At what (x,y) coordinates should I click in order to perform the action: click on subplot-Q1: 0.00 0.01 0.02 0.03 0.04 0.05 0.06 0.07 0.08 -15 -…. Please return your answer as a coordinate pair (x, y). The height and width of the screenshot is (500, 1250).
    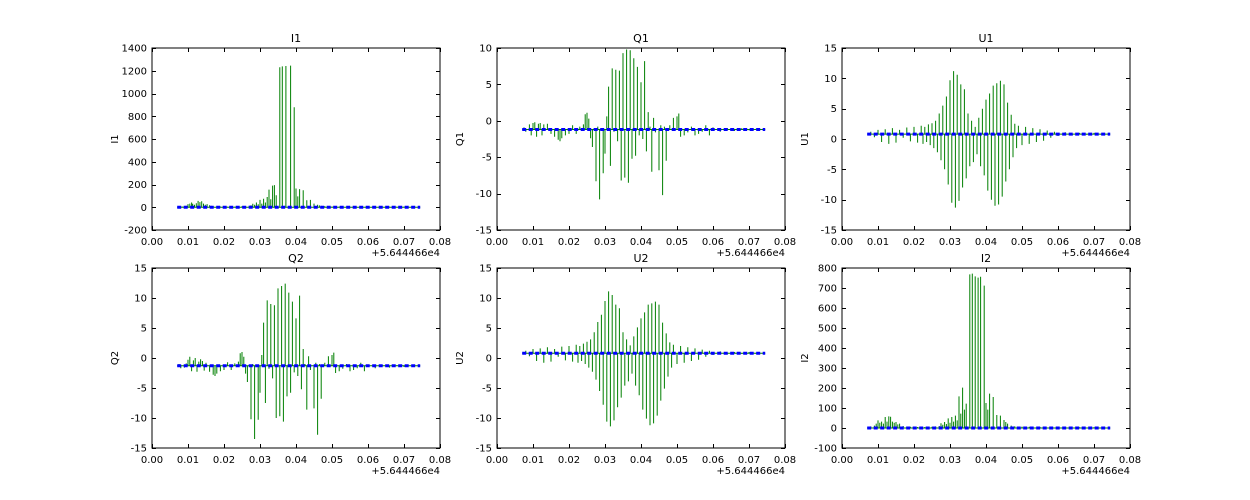
    Looking at the image, I should click on (625, 145).